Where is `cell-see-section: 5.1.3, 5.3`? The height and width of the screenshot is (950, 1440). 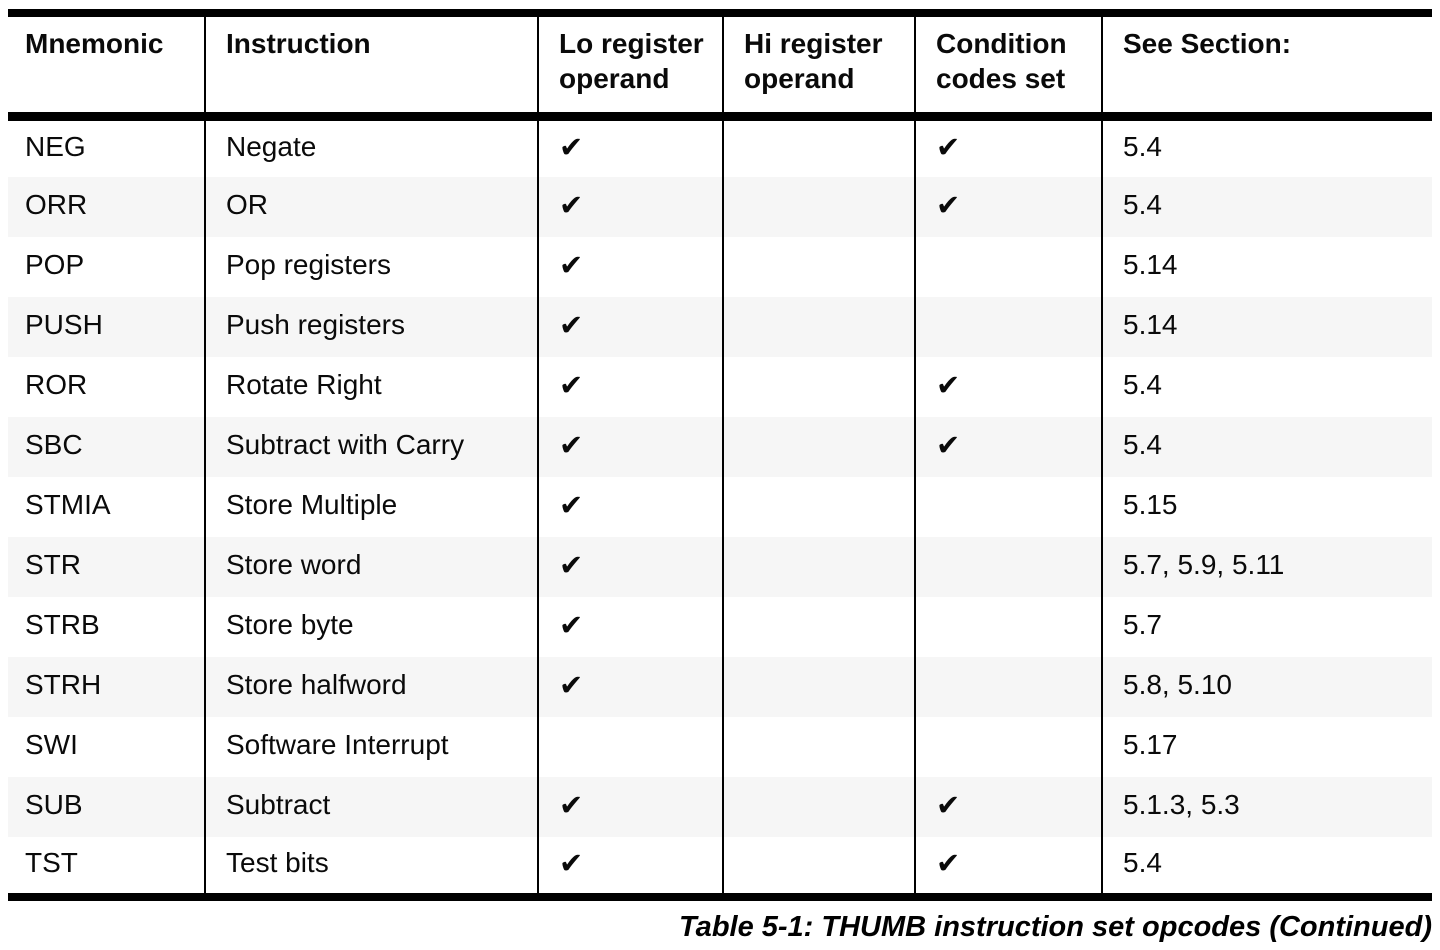 cell-see-section: 5.1.3, 5.3 is located at coordinates (1266, 806).